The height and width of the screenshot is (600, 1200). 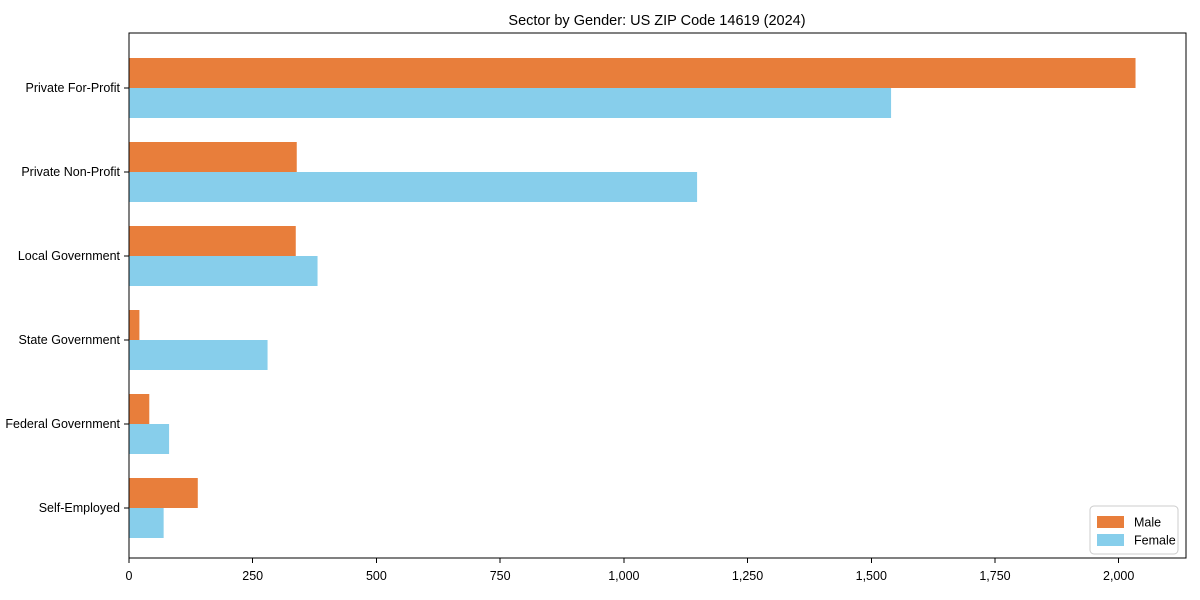 What do you see at coordinates (1155, 541) in the screenshot?
I see `legend-label-female: Female` at bounding box center [1155, 541].